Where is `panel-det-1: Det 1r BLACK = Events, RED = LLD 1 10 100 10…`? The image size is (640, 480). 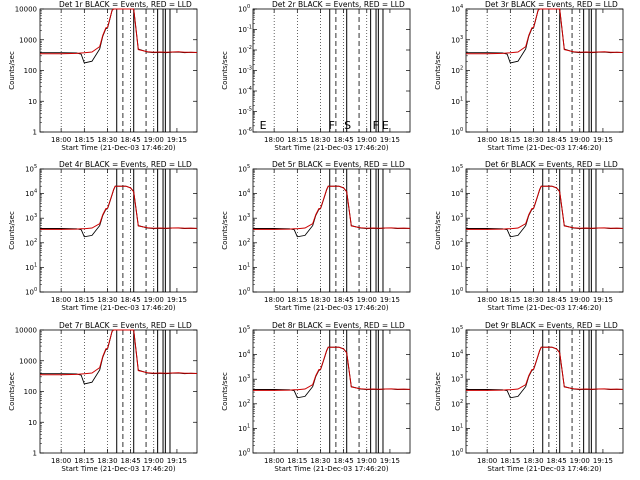 panel-det-1: Det 1r BLACK = Events, RED = LLD 1 10 100 10… is located at coordinates (103, 76).